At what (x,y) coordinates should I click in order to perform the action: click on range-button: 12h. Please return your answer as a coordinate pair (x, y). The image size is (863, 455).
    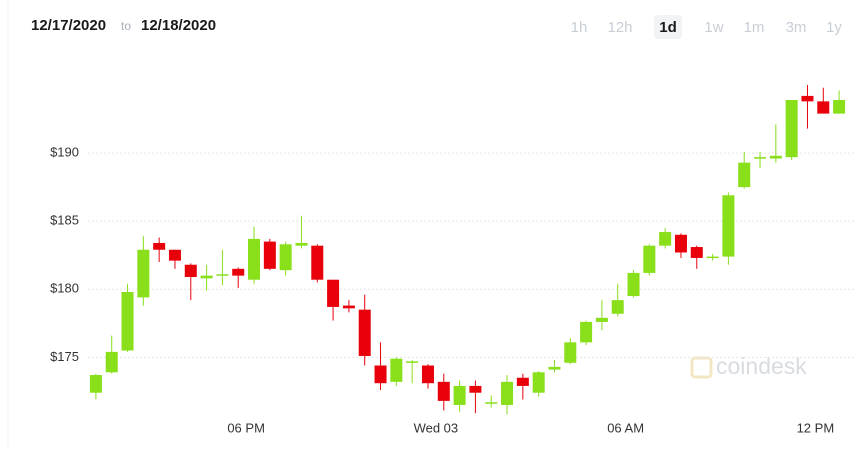
    Looking at the image, I should click on (619, 27).